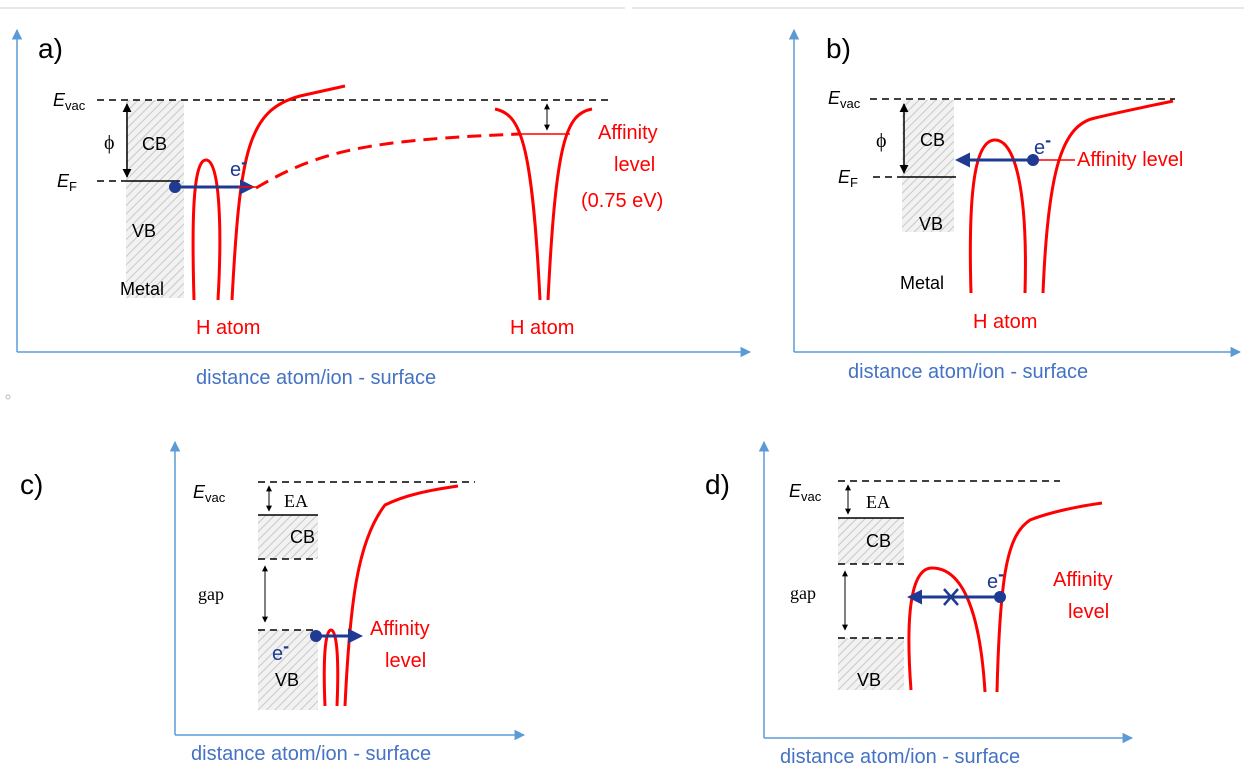  Describe the element at coordinates (634, 165) in the screenshot. I see `panel-a-affinity-line2: level` at that location.